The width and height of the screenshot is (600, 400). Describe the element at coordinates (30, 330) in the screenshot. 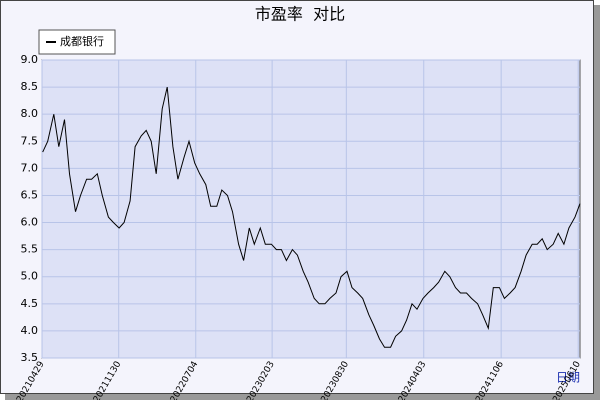

I see `y-tick-label: 4.0` at that location.